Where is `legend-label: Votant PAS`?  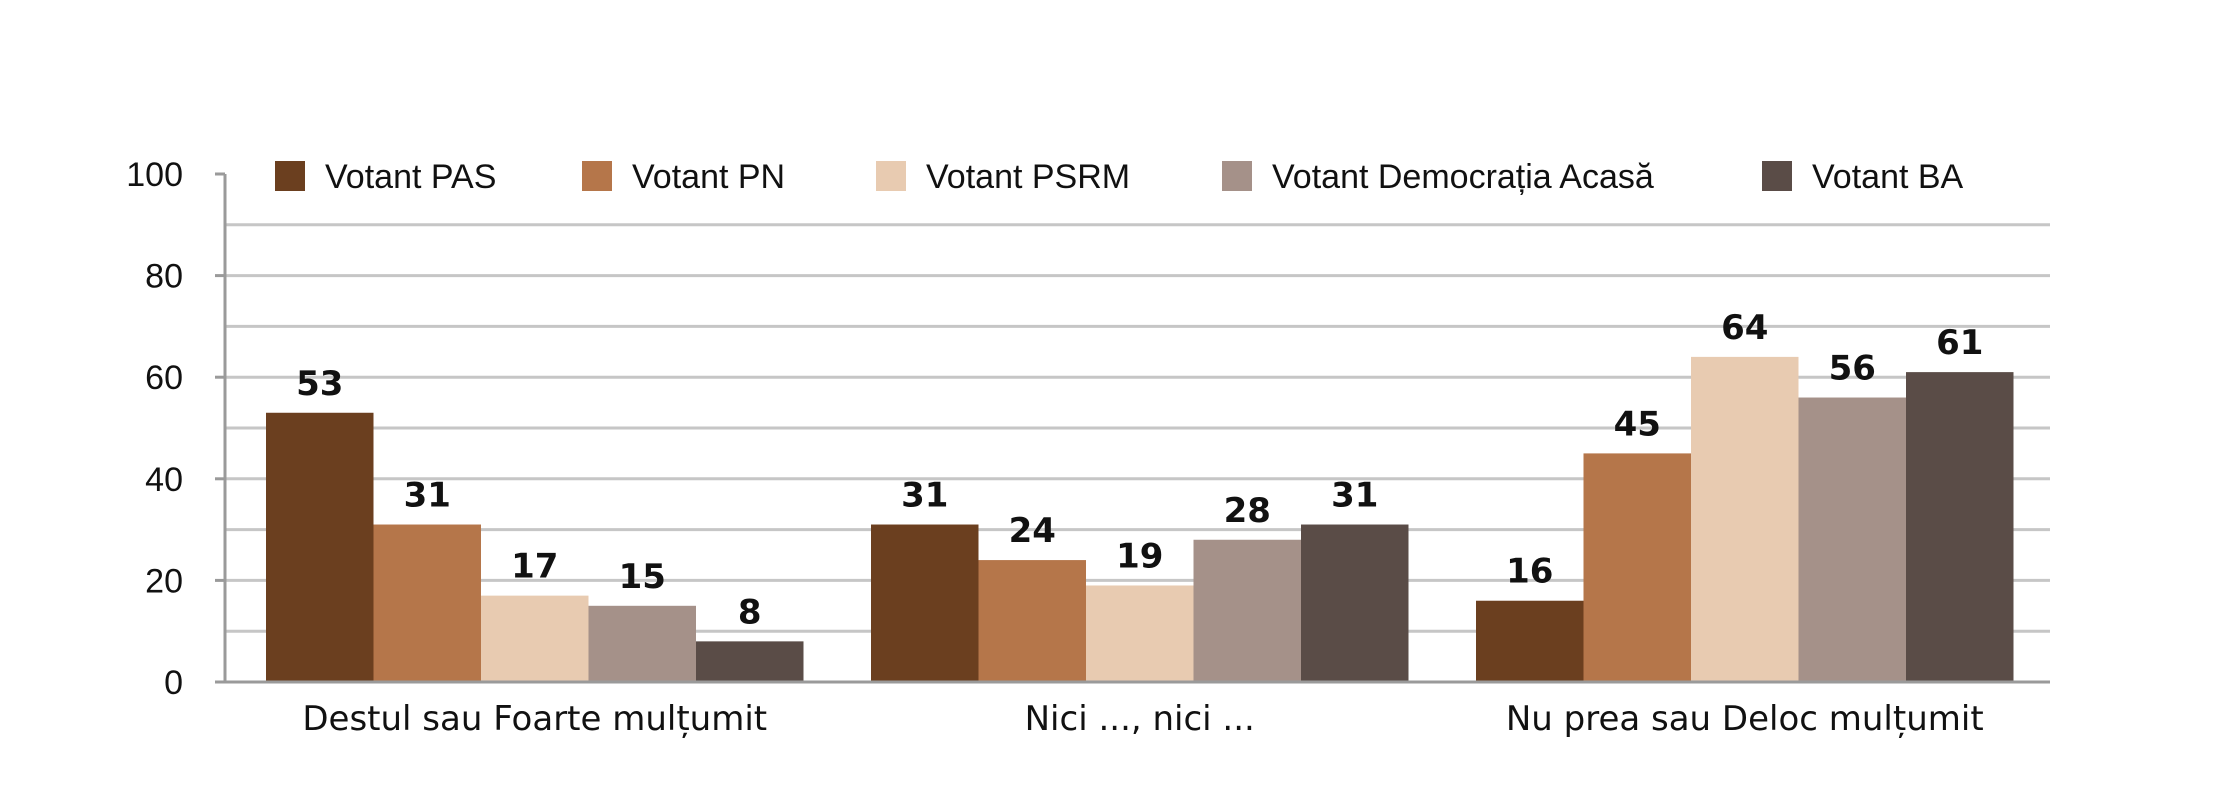 legend-label: Votant PAS is located at coordinates (410, 177).